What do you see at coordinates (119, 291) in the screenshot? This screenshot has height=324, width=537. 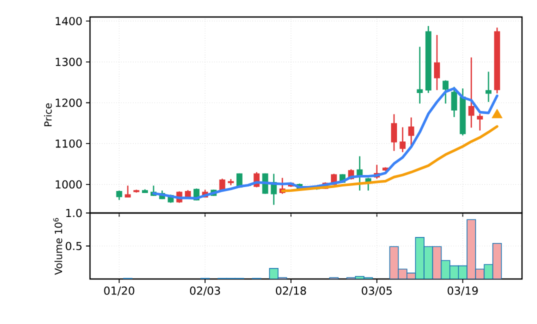 I see `x-tick-label: 01/20` at bounding box center [119, 291].